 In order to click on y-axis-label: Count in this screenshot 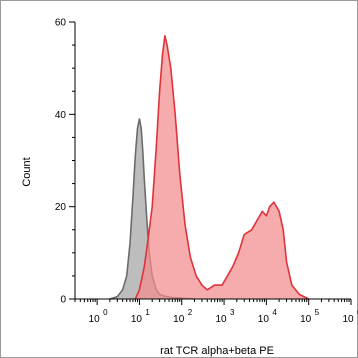, I will do `click(27, 171)`.